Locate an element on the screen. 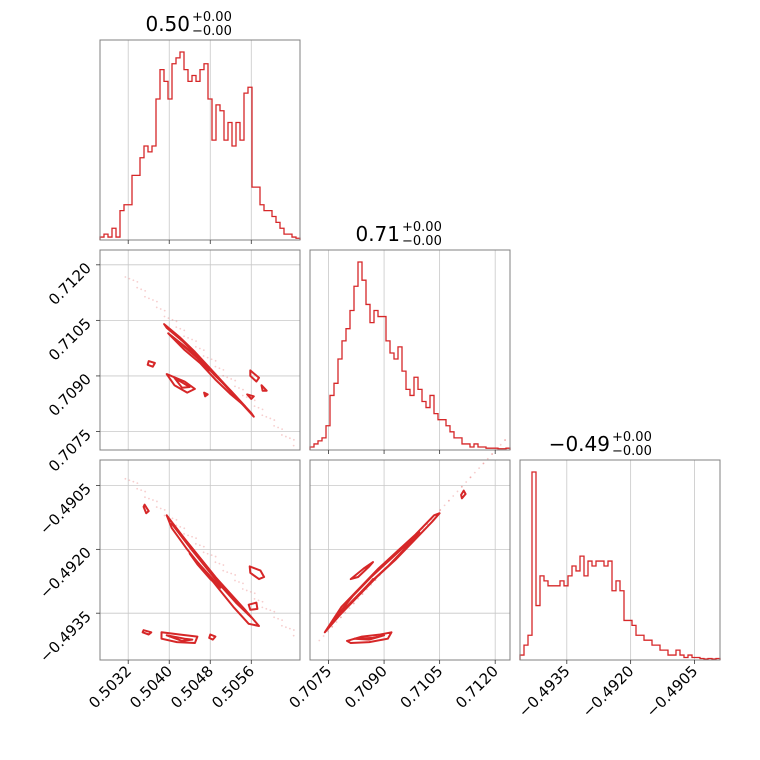 This screenshot has height=760, width=760. ytick-label-1-3: 0.7120 is located at coordinates (70, 284).